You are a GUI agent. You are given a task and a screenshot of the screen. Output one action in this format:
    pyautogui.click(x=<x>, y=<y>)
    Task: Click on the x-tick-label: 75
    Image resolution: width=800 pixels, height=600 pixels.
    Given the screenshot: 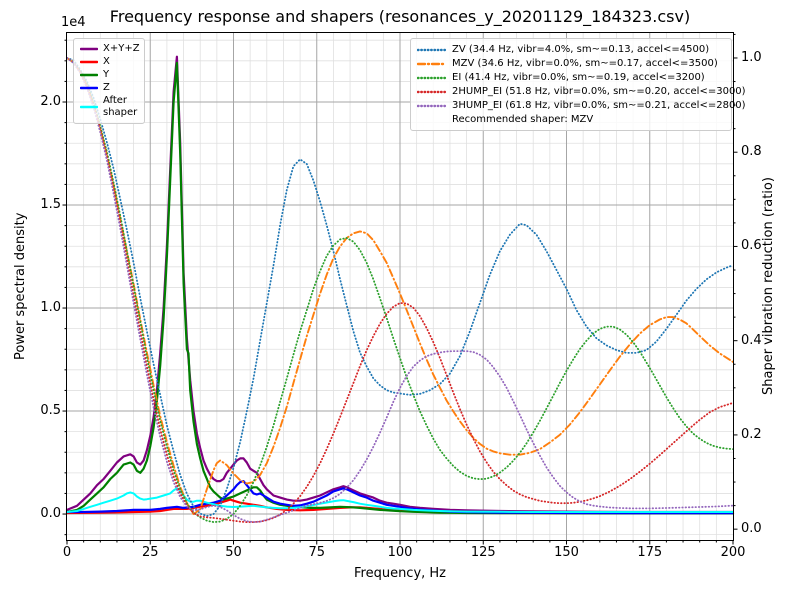 What is the action you would take?
    pyautogui.click(x=317, y=552)
    